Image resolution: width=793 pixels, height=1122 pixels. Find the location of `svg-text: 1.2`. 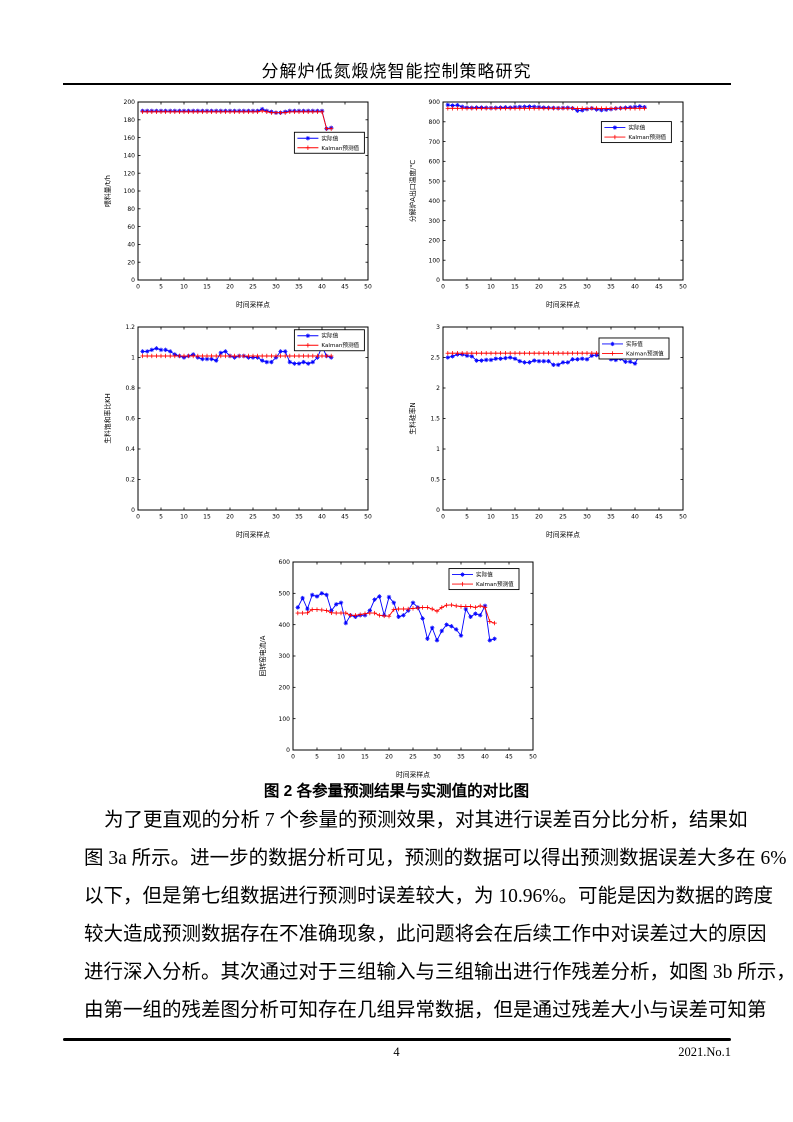

svg-text: 1.2 is located at coordinates (130, 327).